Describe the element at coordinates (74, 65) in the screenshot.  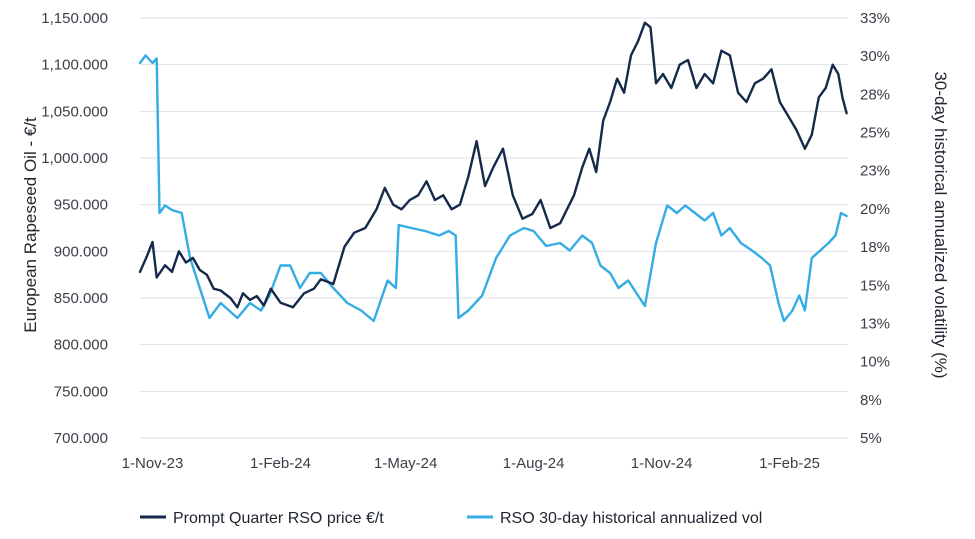
I see `left-tick-label: 1,100.000` at that location.